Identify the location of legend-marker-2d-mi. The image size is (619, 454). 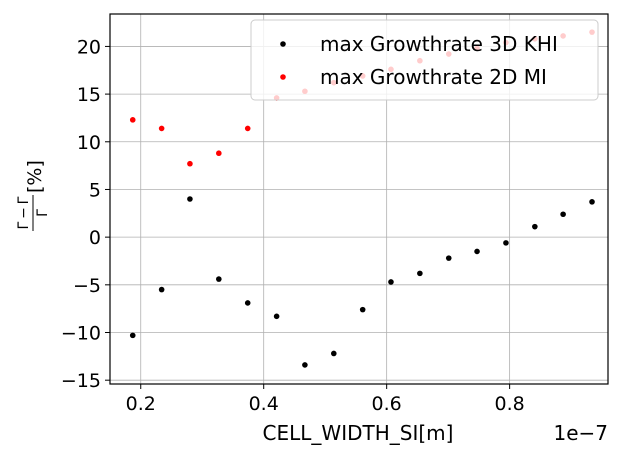
(283, 77).